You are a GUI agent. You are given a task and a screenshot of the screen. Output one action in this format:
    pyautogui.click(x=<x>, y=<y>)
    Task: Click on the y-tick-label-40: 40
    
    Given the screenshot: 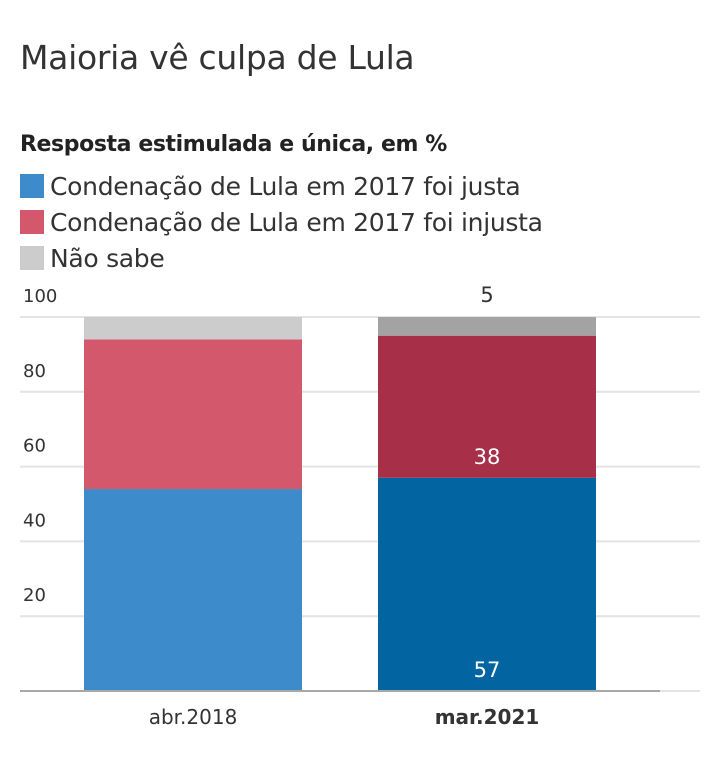 What is the action you would take?
    pyautogui.click(x=34, y=520)
    